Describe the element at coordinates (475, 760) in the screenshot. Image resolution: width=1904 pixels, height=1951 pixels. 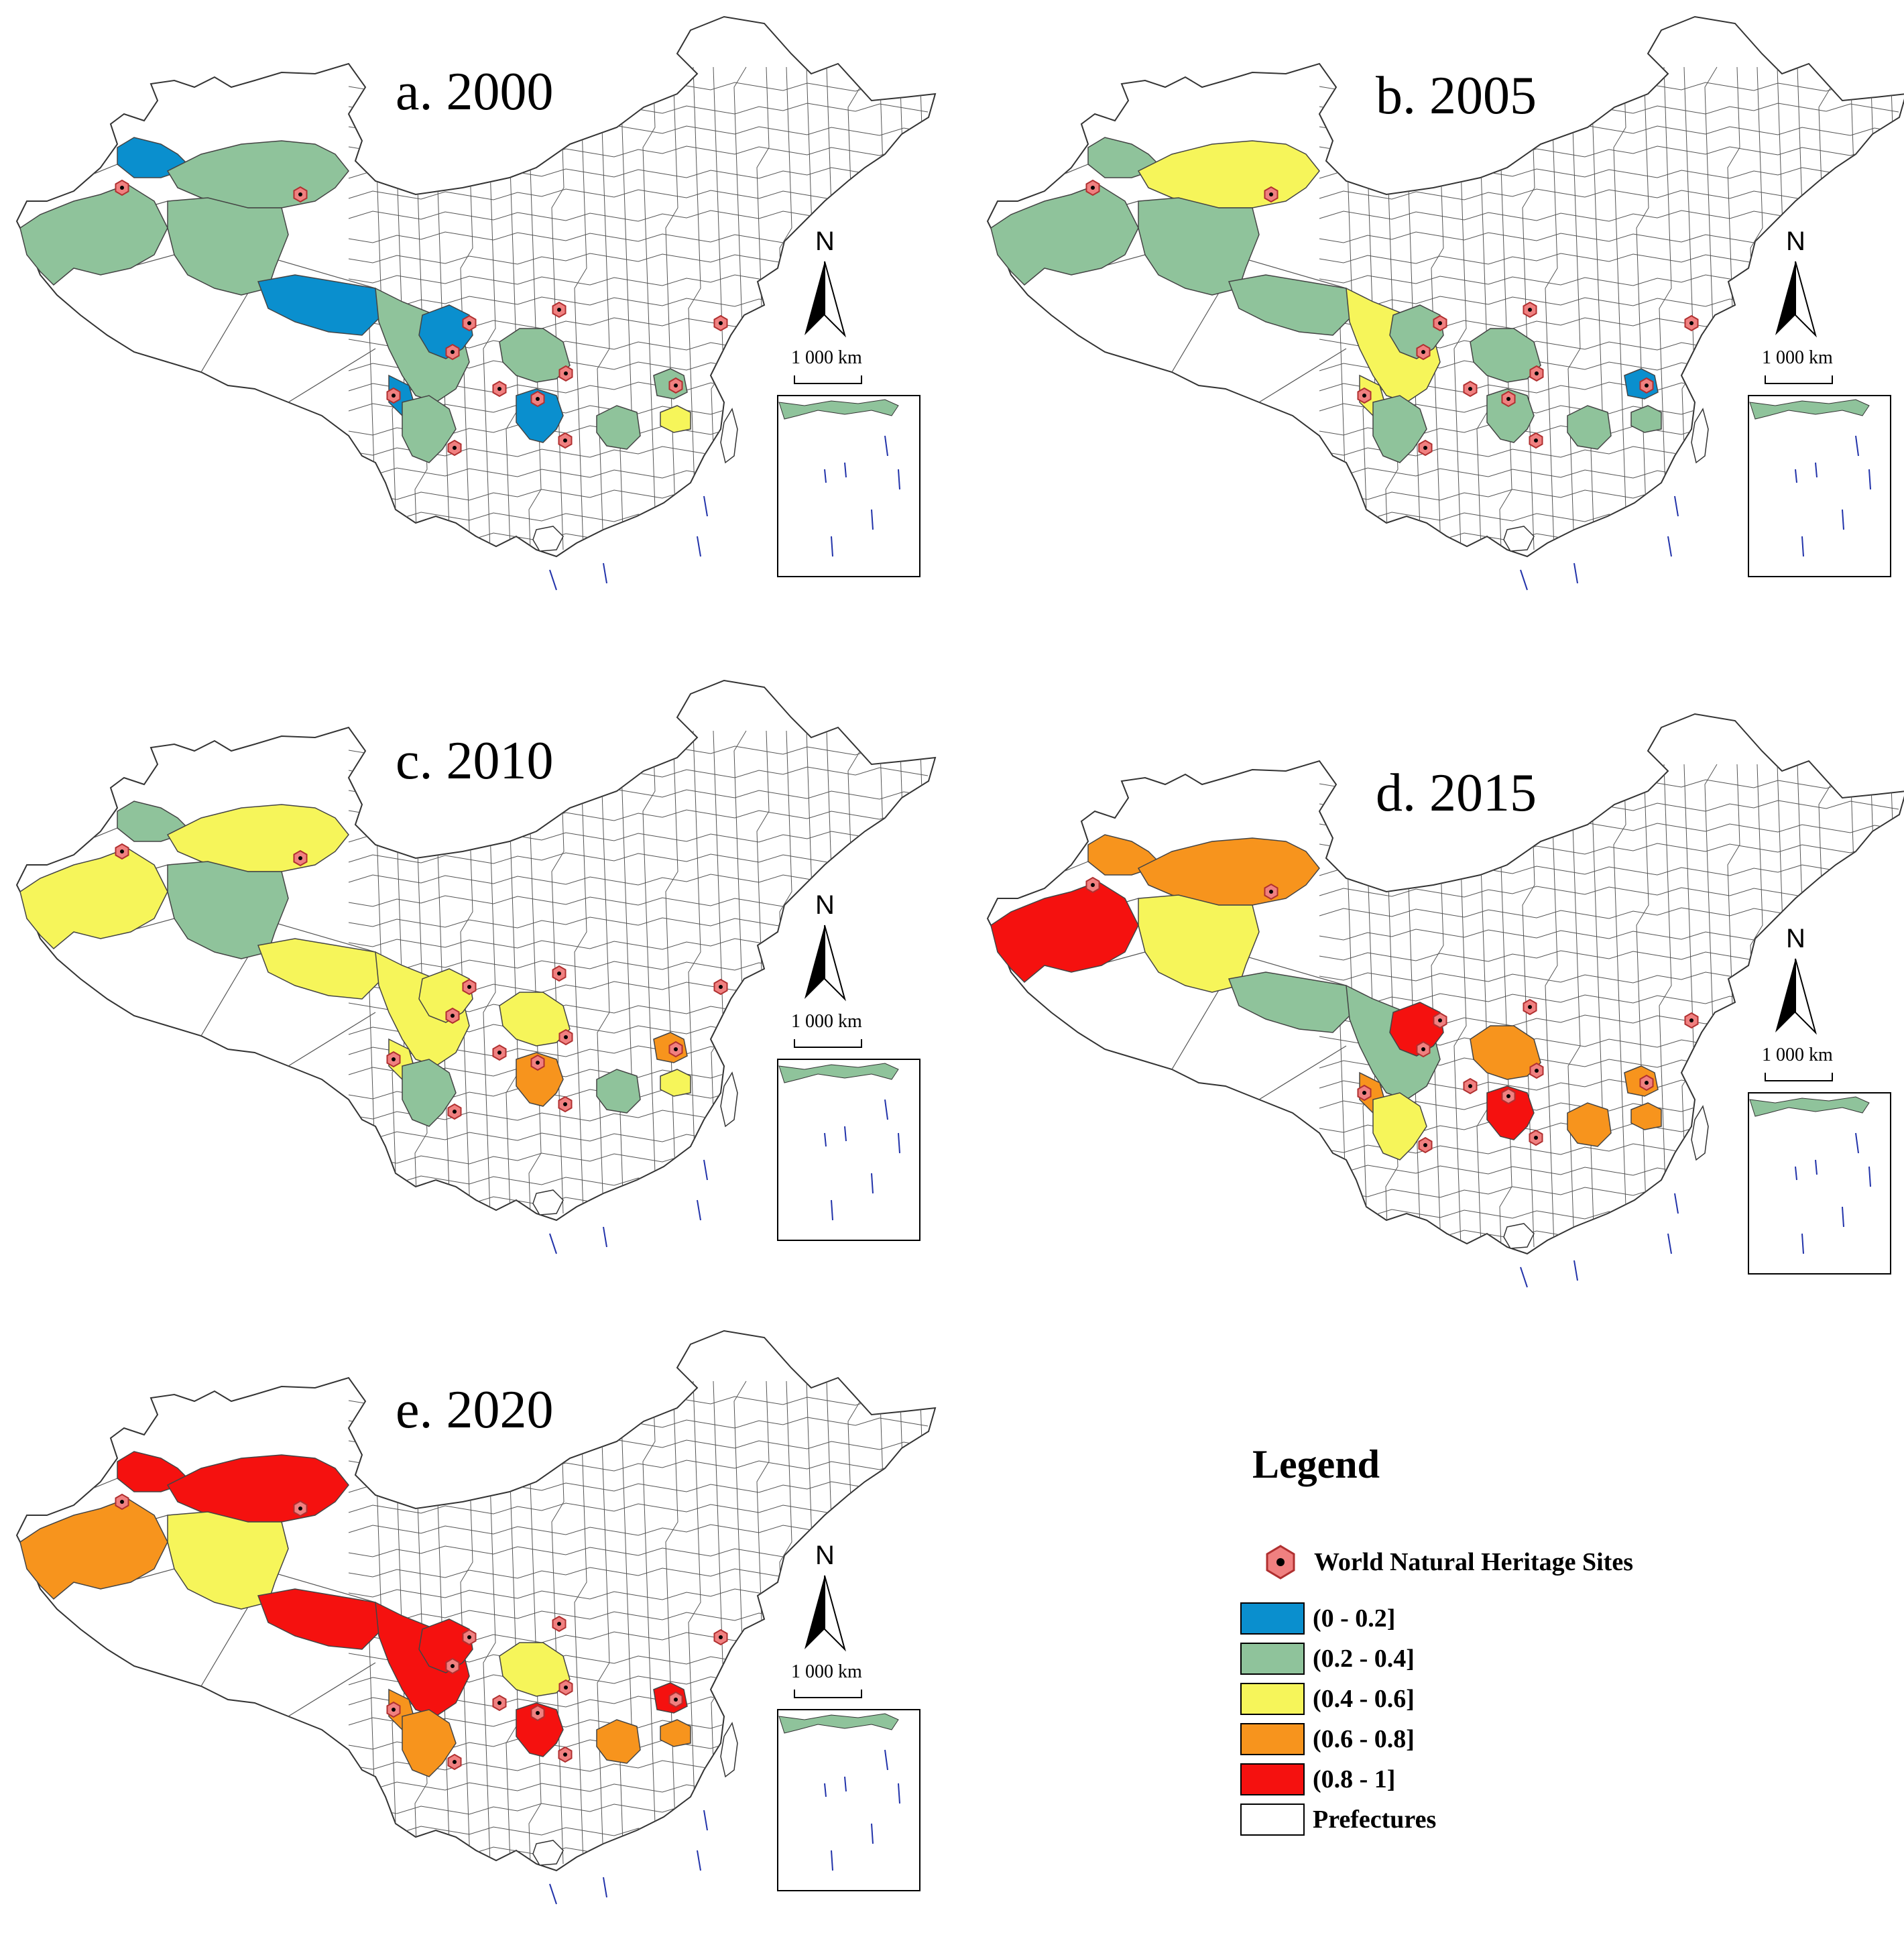
I see `panel-title: c. 2010` at that location.